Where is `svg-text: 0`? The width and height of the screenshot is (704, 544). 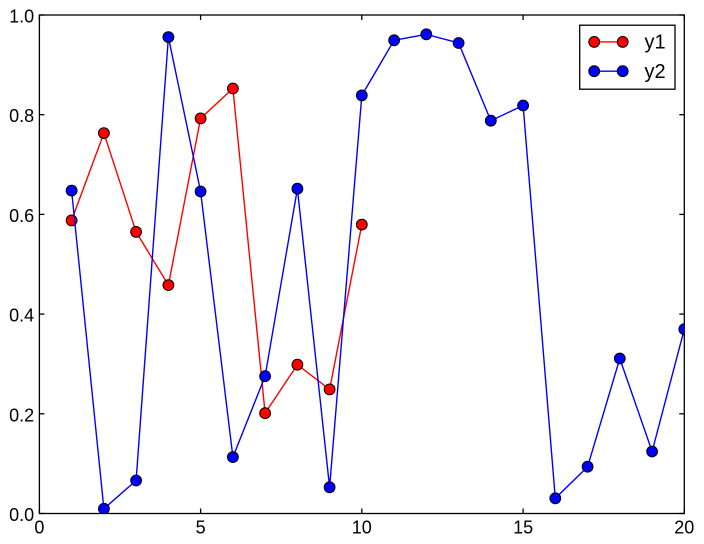 svg-text: 0 is located at coordinates (39, 528).